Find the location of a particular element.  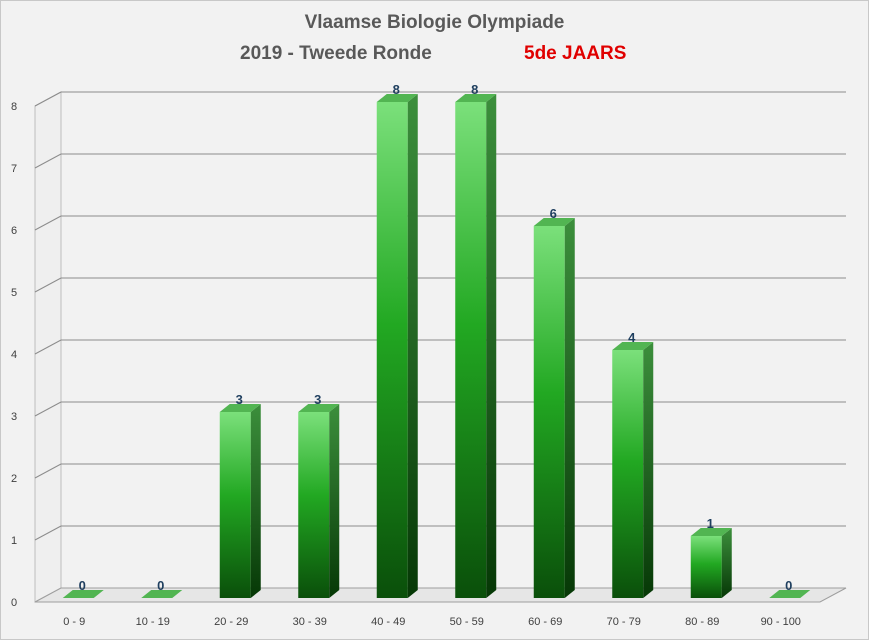

y-axis-ticks: 0 1 2 3 4 5 6 7 8 is located at coordinates (14, 355).